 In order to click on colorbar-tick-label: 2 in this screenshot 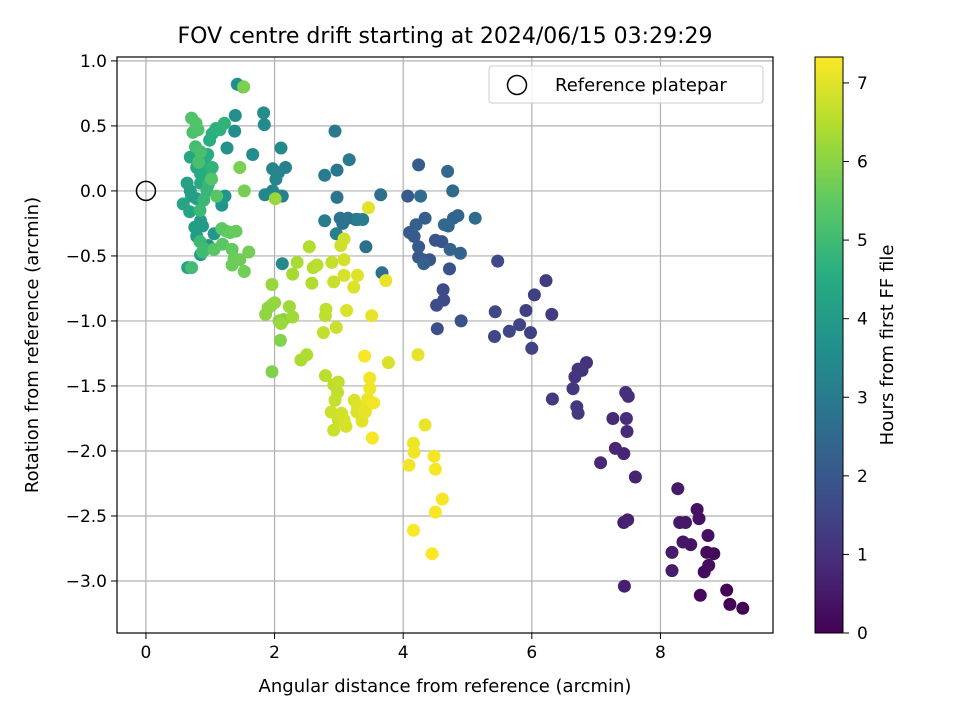, I will do `click(862, 477)`.